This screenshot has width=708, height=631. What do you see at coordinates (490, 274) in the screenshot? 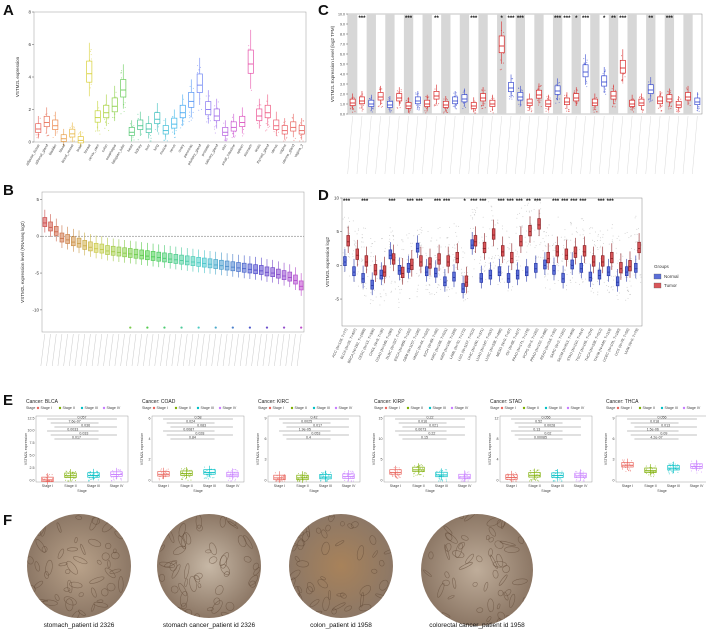
I see `d-box-normal-16-box` at bounding box center [490, 274].